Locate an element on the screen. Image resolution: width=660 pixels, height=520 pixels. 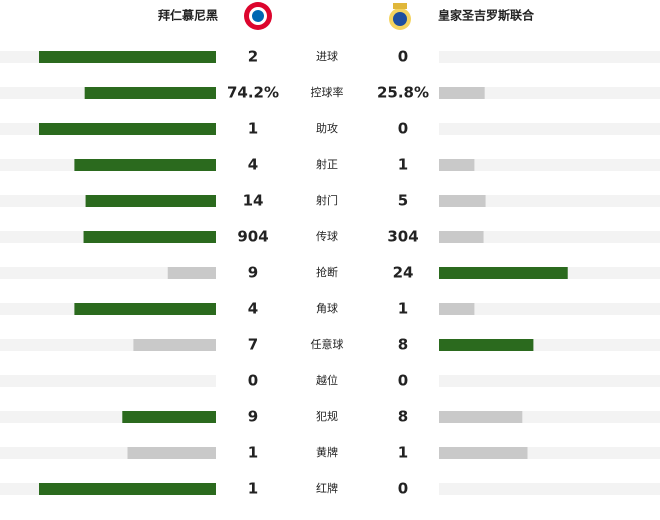
stat-name: 传球 is located at coordinates (327, 236).